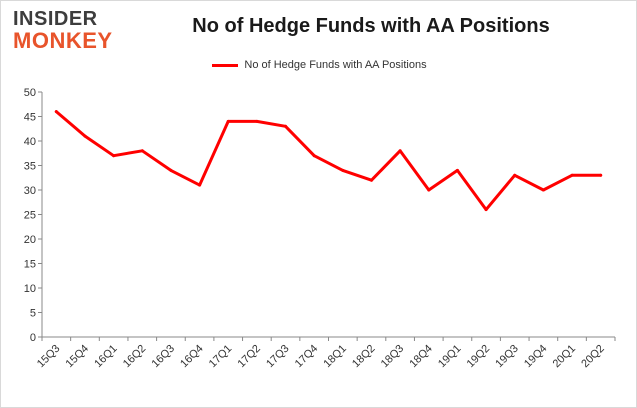  What do you see at coordinates (221, 357) in the screenshot?
I see `x-tick-label: 17Q1` at bounding box center [221, 357].